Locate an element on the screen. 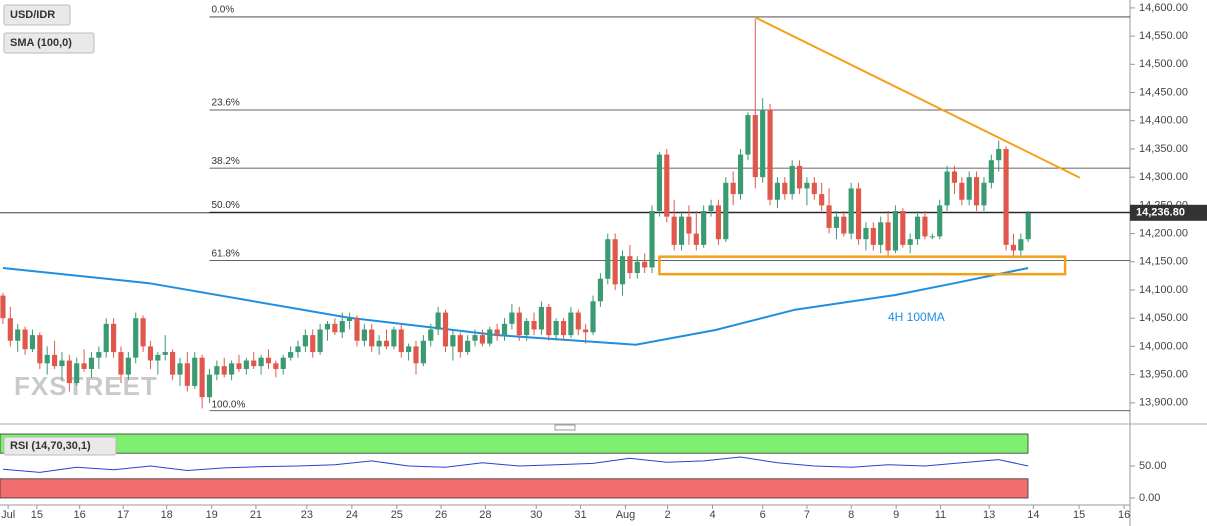 Image resolution: width=1207 pixels, height=526 pixels. resize-handle is located at coordinates (565, 427).